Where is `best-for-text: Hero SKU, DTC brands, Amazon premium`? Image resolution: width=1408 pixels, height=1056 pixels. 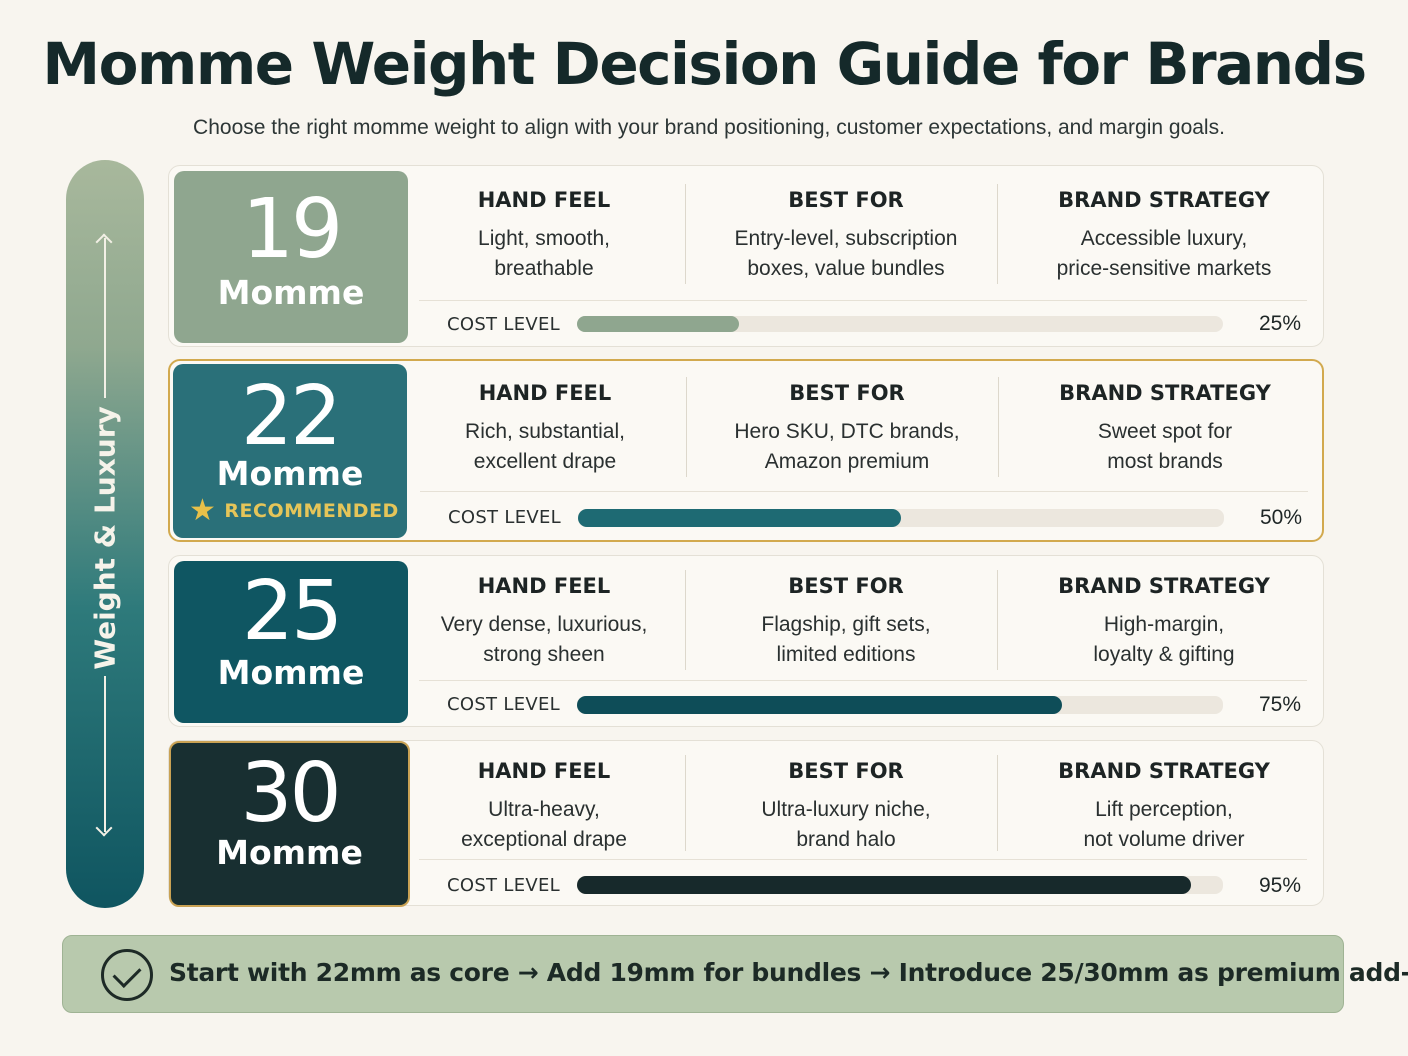 best-for-text: Hero SKU, DTC brands, Amazon premium is located at coordinates (847, 446).